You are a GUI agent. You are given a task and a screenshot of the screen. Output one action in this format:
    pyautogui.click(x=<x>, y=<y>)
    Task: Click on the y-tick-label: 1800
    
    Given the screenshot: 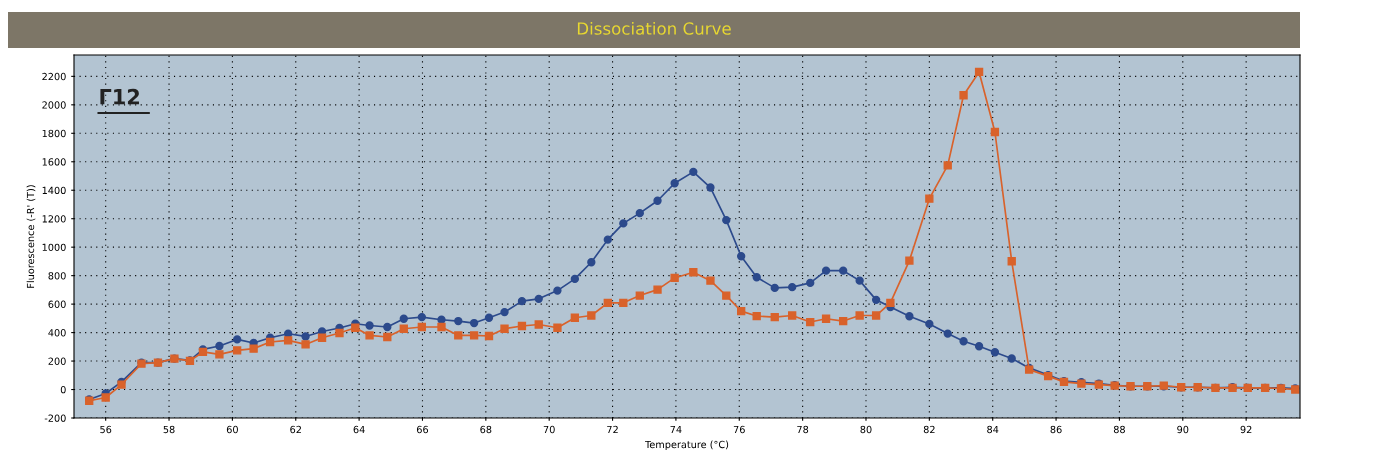 What is the action you would take?
    pyautogui.click(x=54, y=133)
    